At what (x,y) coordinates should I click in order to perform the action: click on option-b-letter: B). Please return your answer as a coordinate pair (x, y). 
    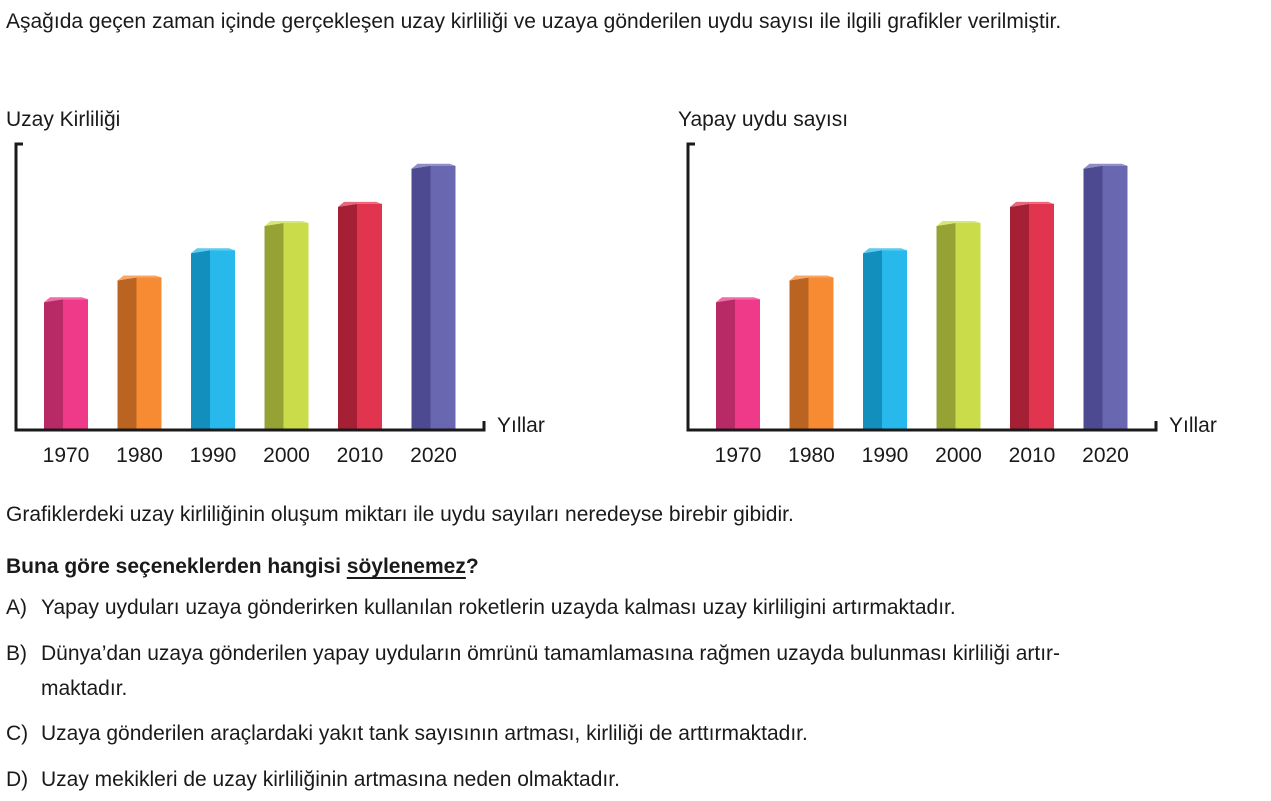
    Looking at the image, I should click on (16, 653).